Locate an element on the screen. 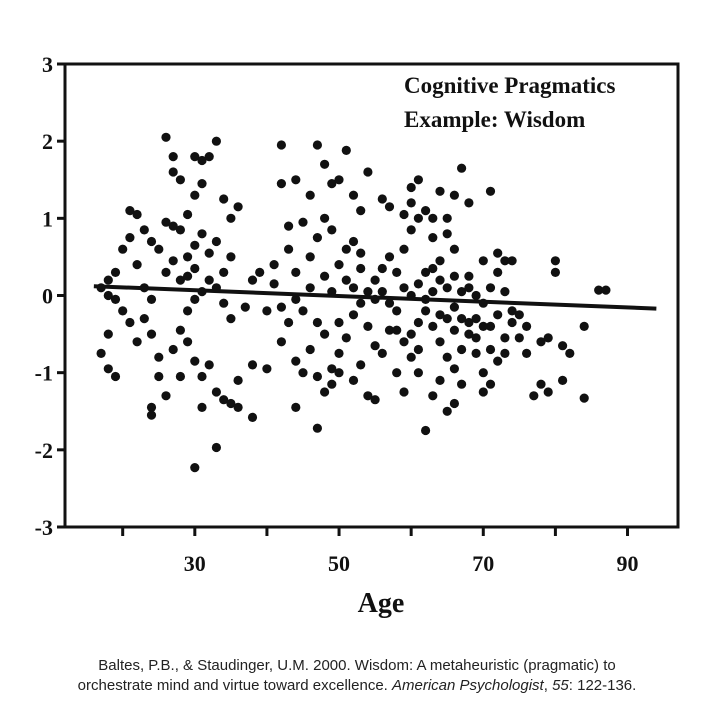 This screenshot has width=714, height=714. y-tick-label: 0 is located at coordinates (47, 296).